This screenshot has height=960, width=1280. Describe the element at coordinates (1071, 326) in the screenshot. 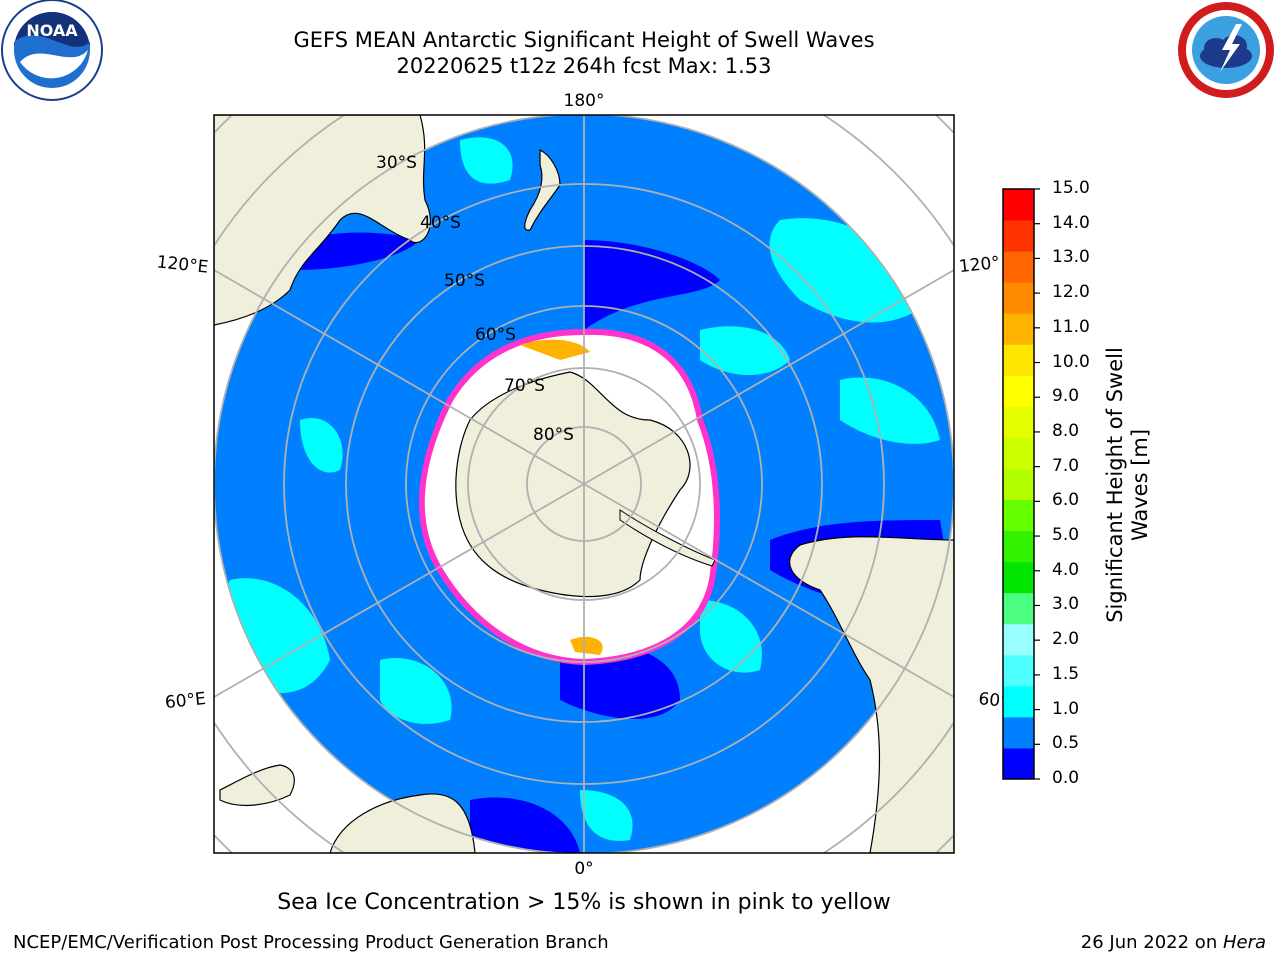

I see `colorbar-tick-label: 11.0` at that location.